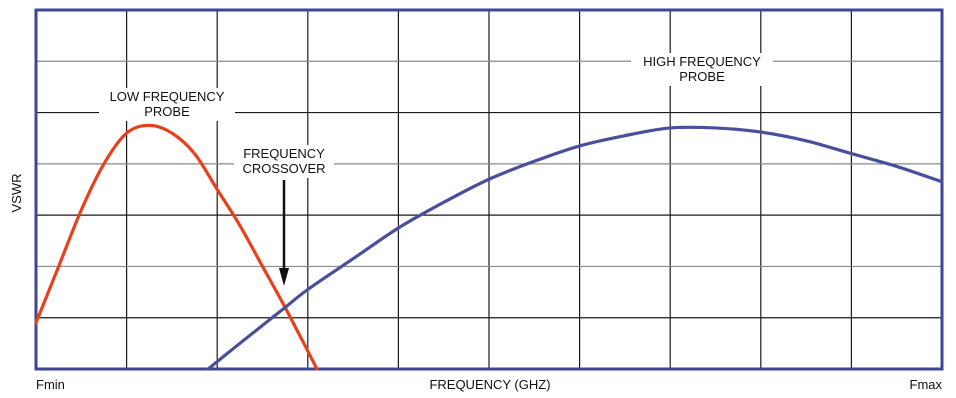  Describe the element at coordinates (284, 153) in the screenshot. I see `annotation-crossover-line-1: FREQUENCY` at that location.